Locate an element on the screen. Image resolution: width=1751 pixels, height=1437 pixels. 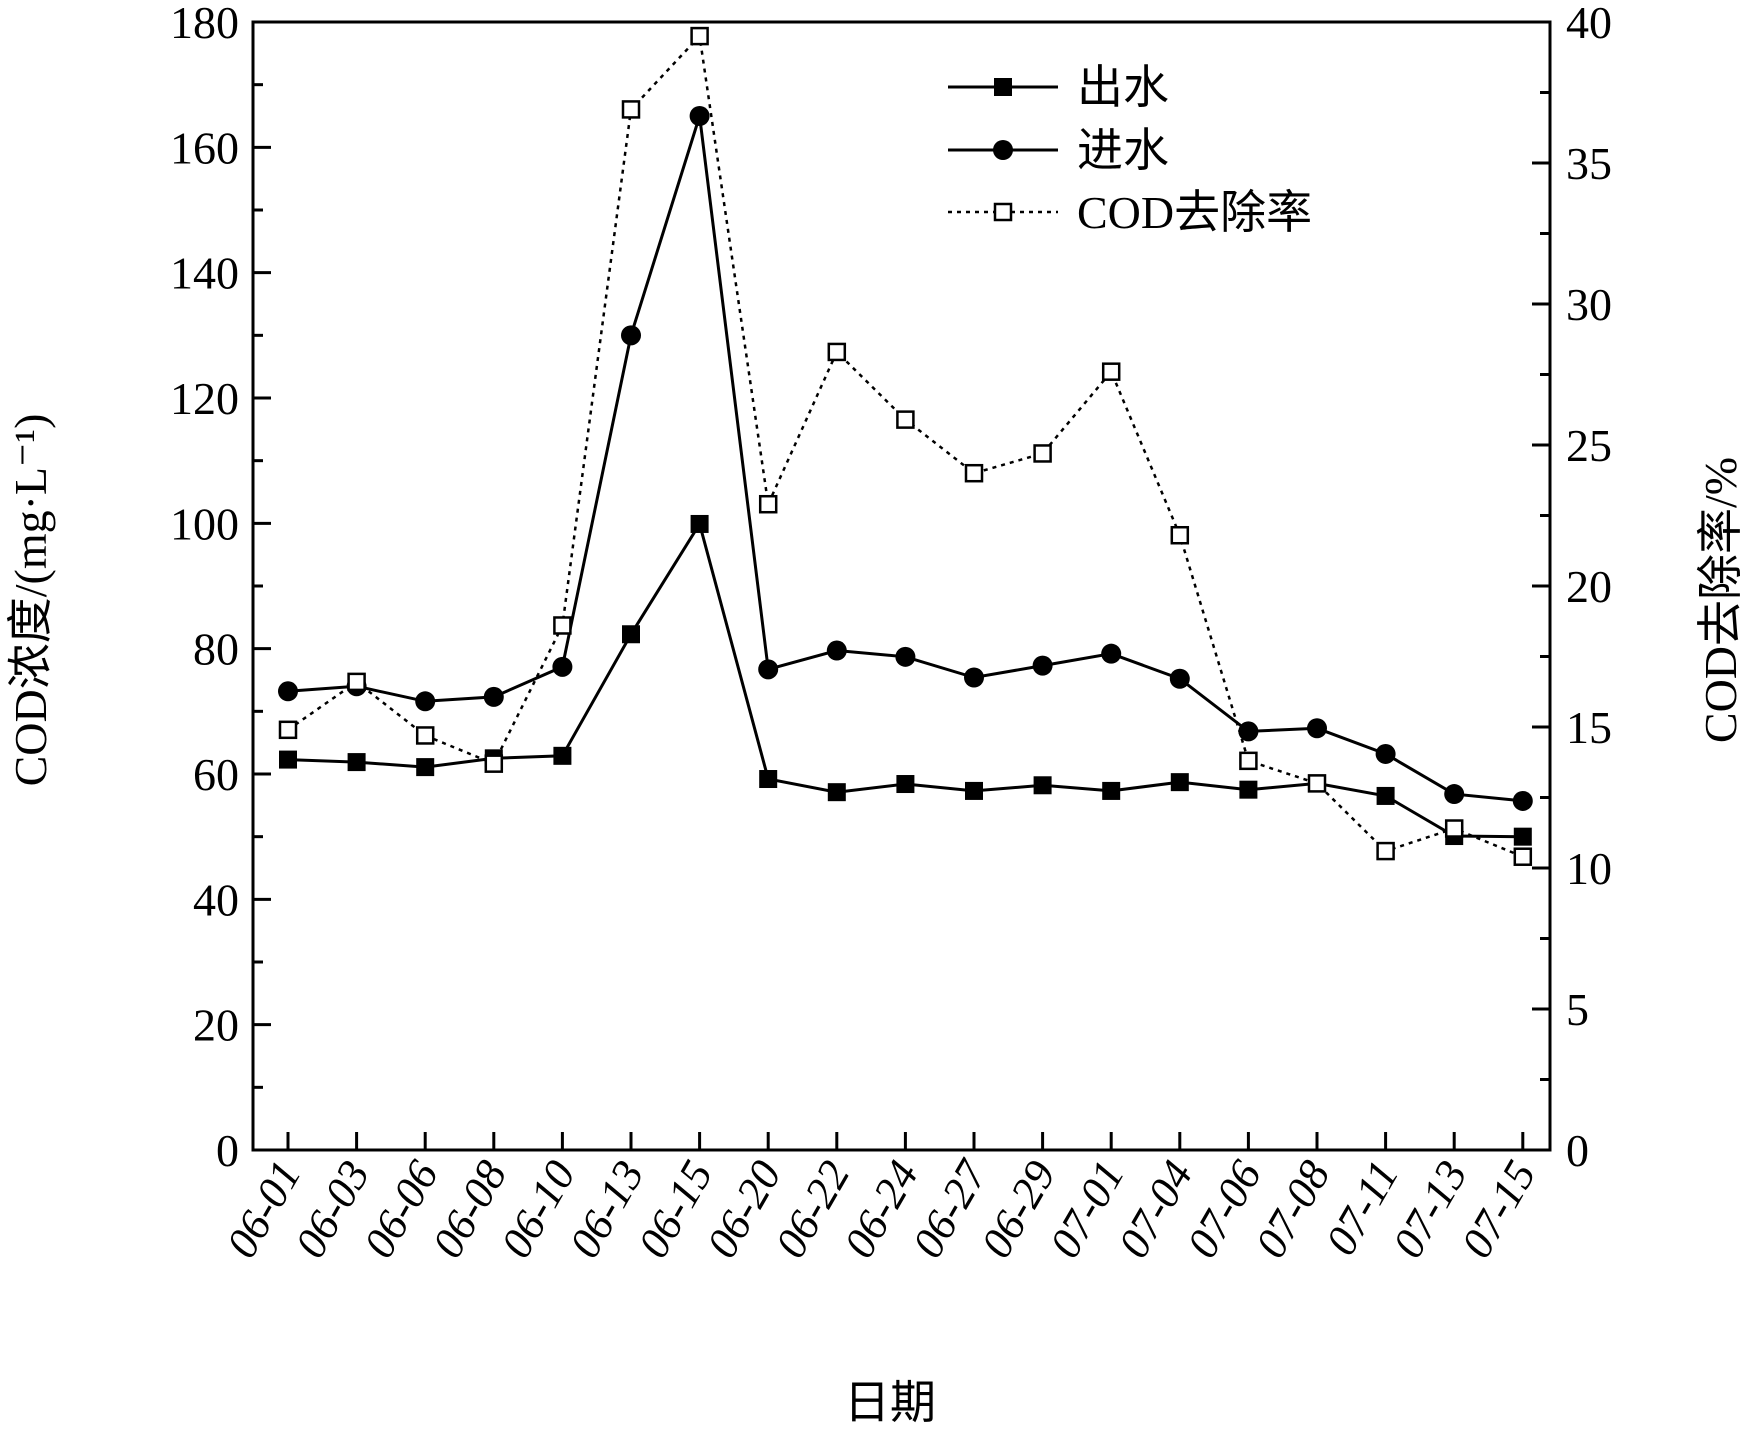
right-tick-label: 15 is located at coordinates (1589, 727).